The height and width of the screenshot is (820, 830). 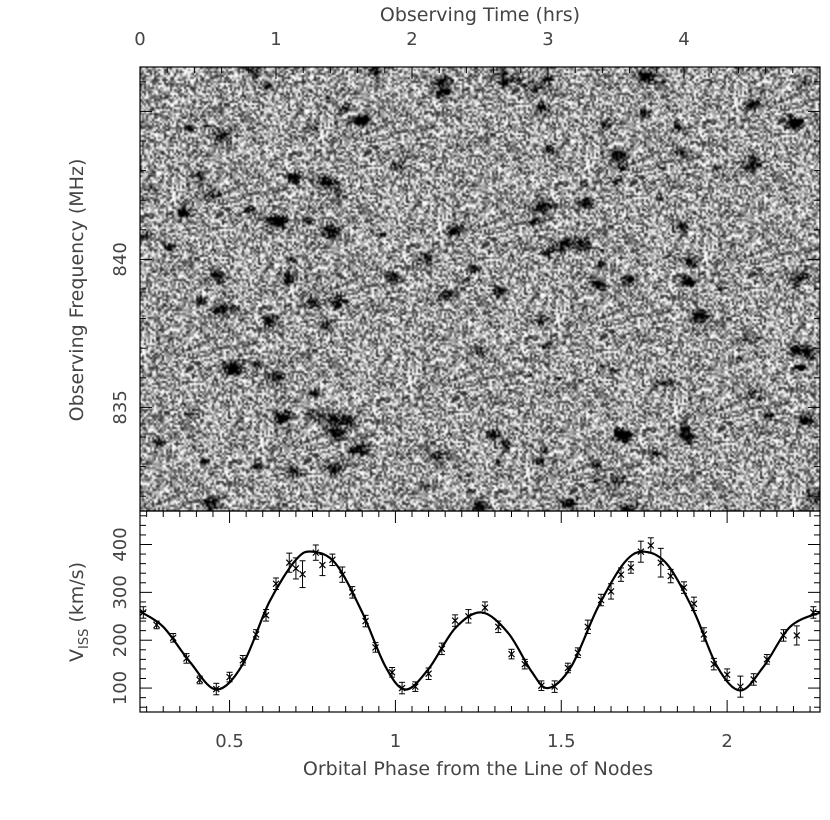 What do you see at coordinates (726, 741) in the screenshot?
I see `phase-tick-label: 2` at bounding box center [726, 741].